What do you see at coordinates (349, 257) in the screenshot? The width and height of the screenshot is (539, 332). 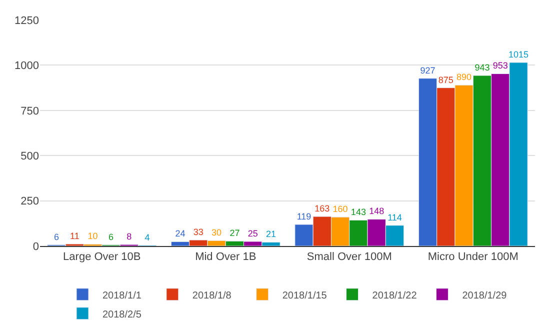 I see `x-tick-label: Small Over 100M` at bounding box center [349, 257].